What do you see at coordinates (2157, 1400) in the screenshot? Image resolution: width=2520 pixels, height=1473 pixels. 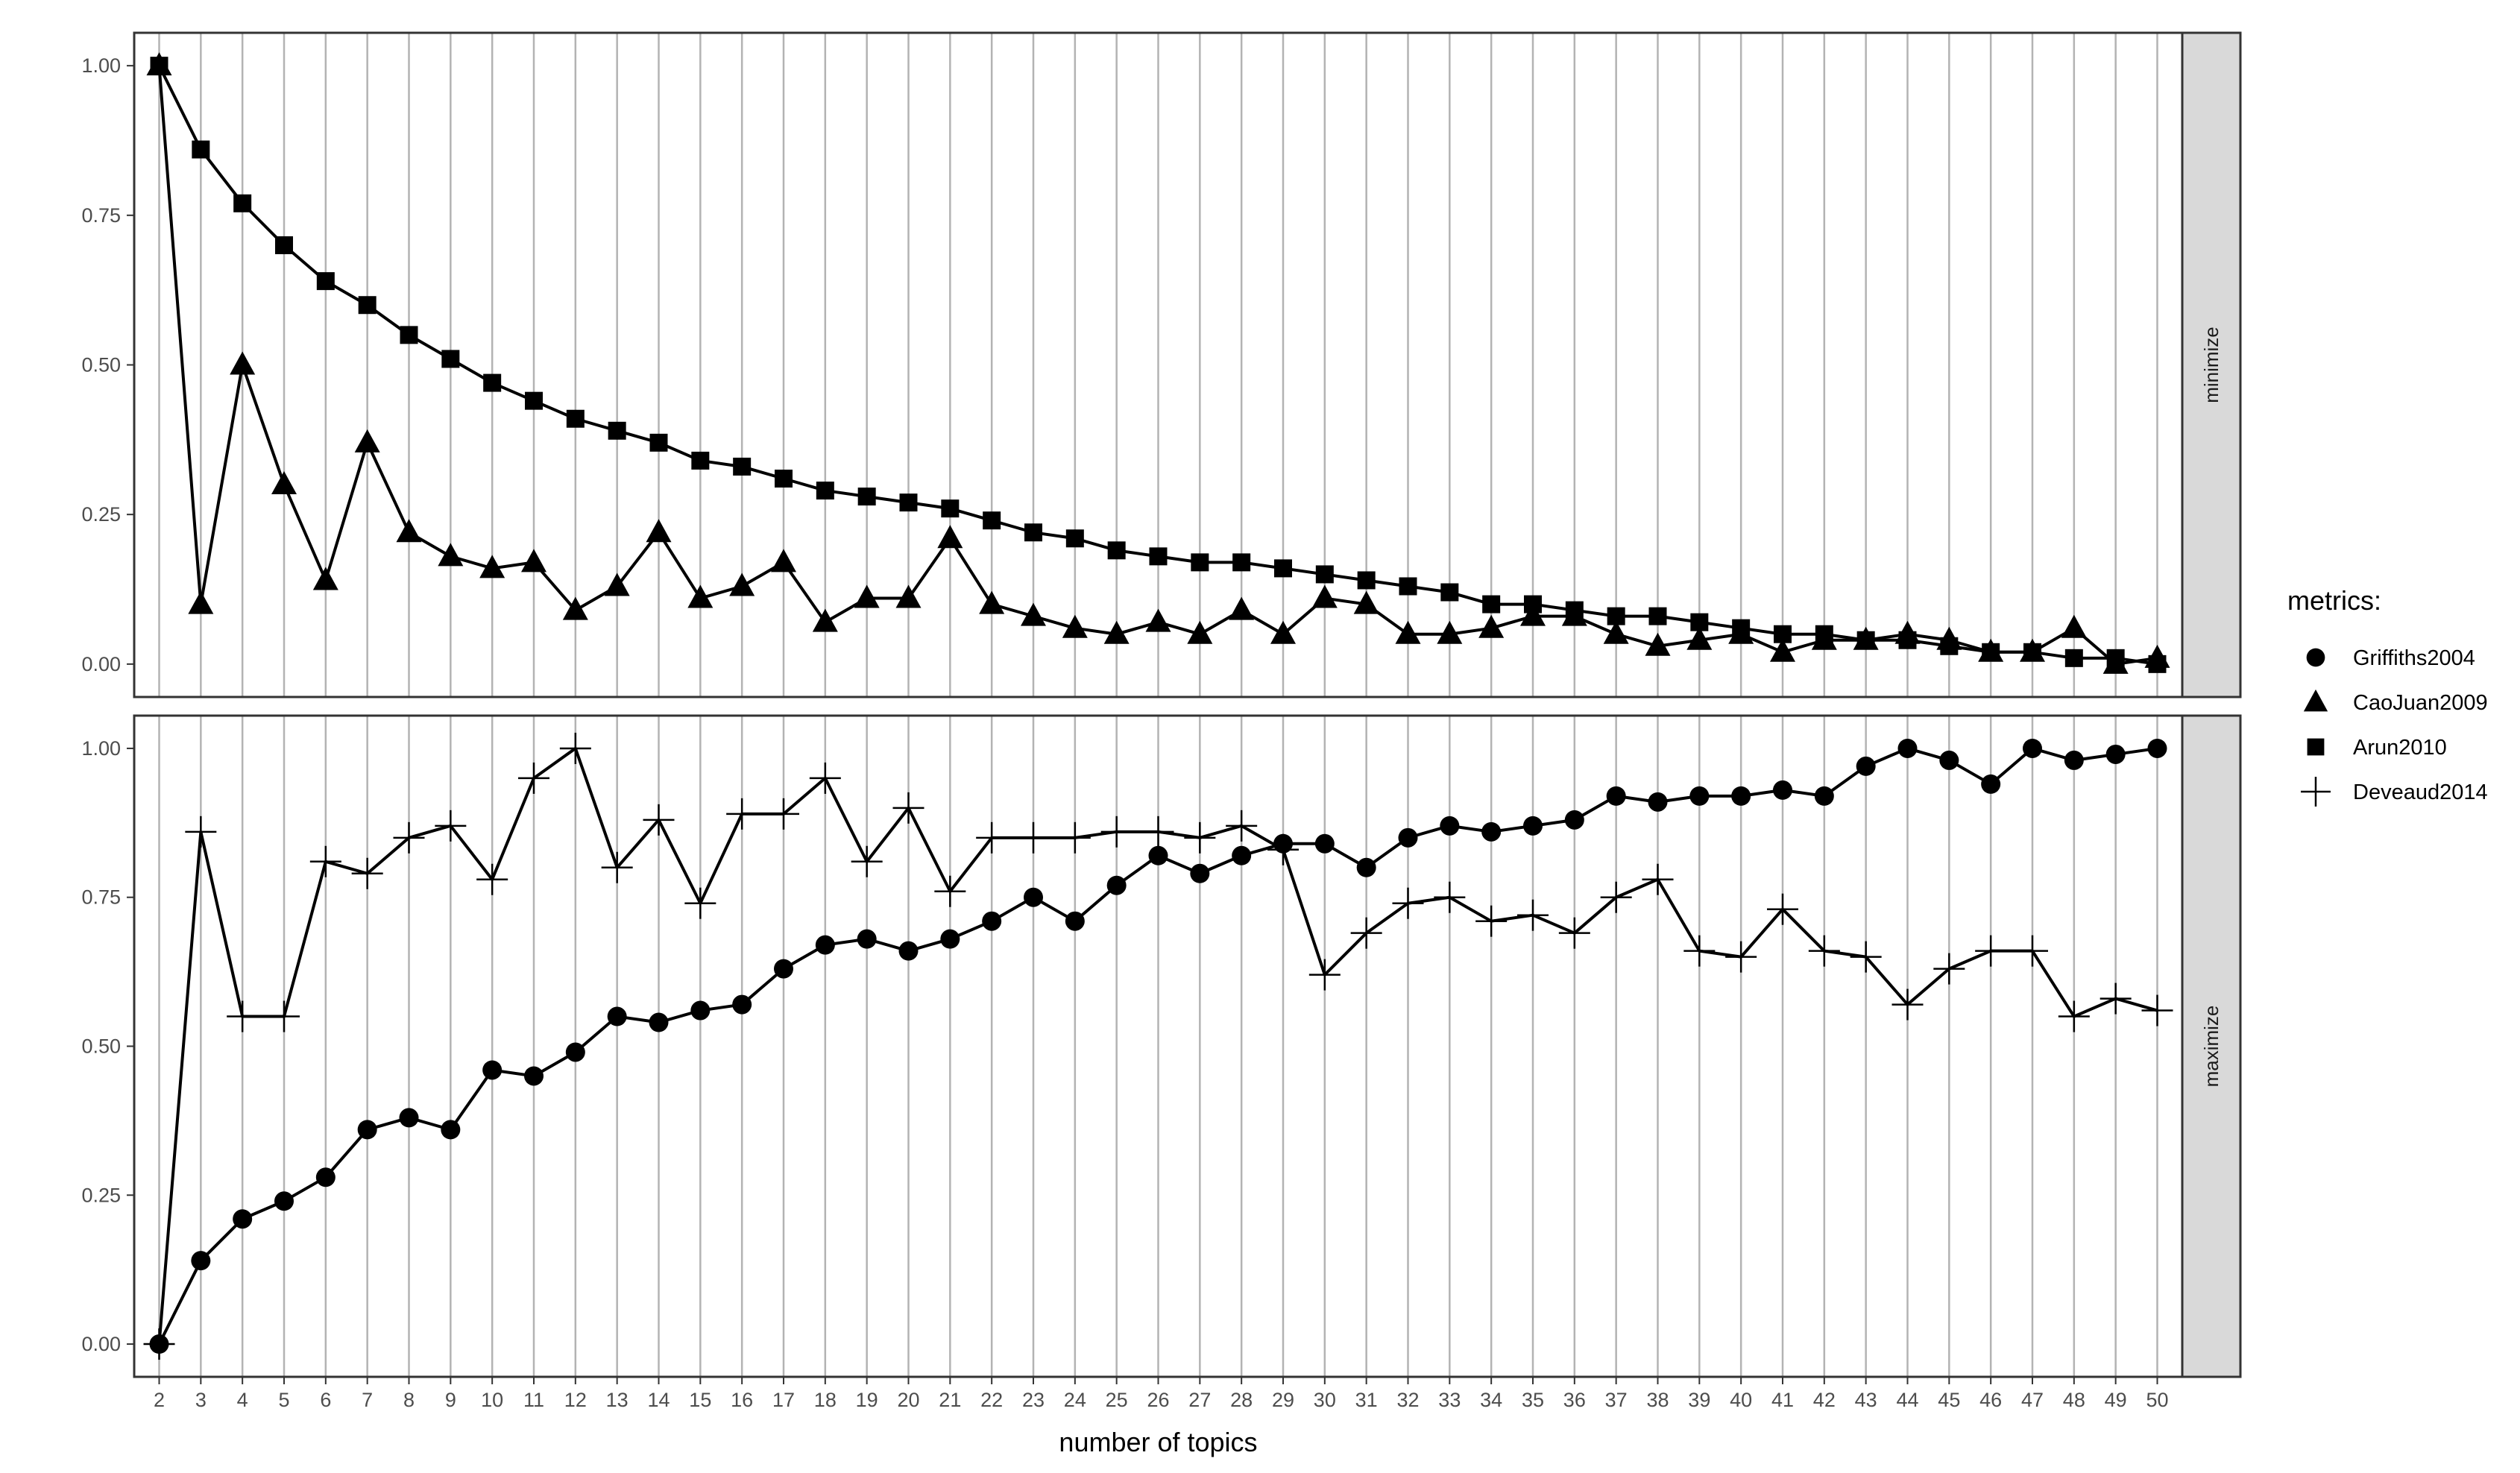 I see `x-tick-label-50: 50` at bounding box center [2157, 1400].